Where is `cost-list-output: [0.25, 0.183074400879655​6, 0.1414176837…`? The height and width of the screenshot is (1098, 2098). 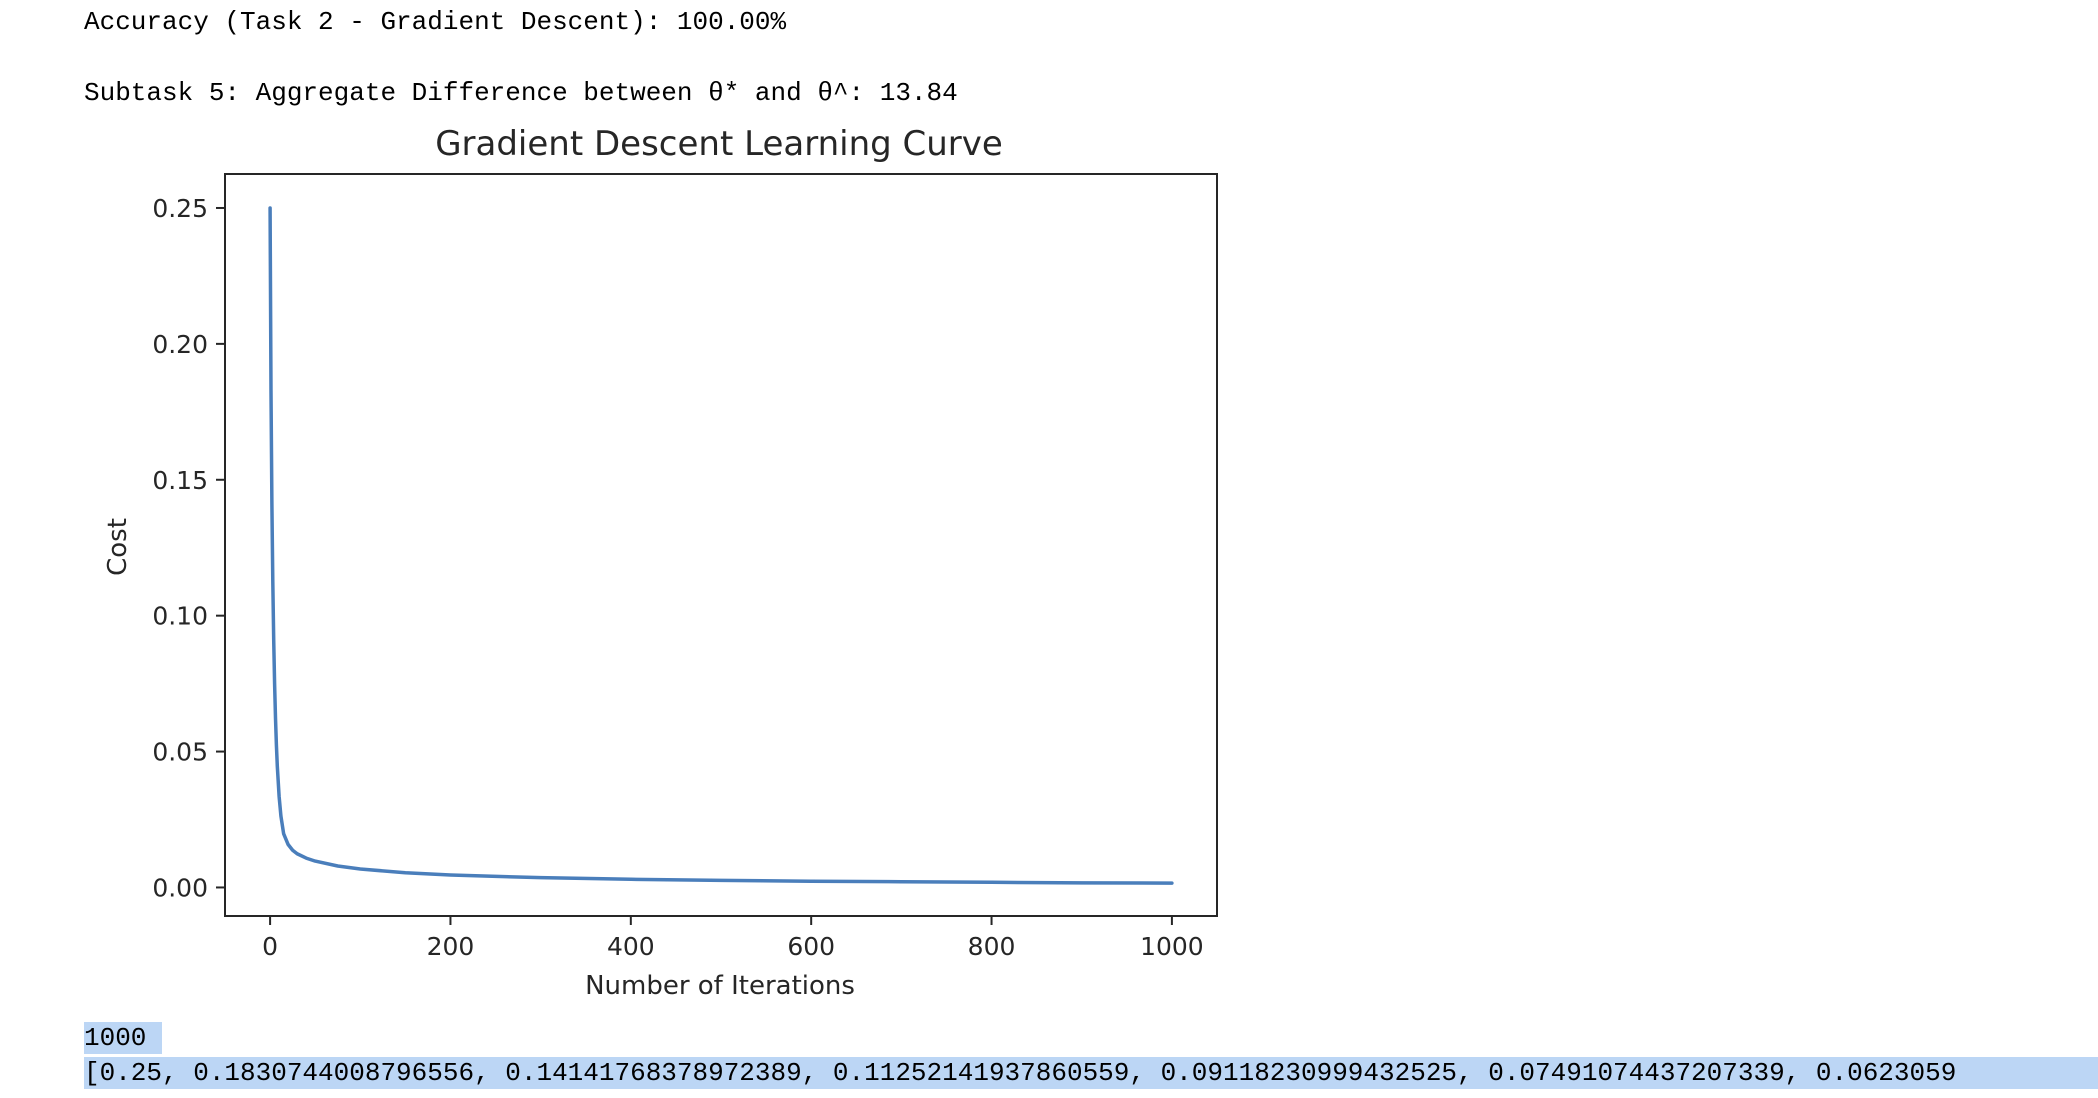
cost-list-output: [0.25, 0.183074400879655​6, 0.1414176837… is located at coordinates (1091, 1073).